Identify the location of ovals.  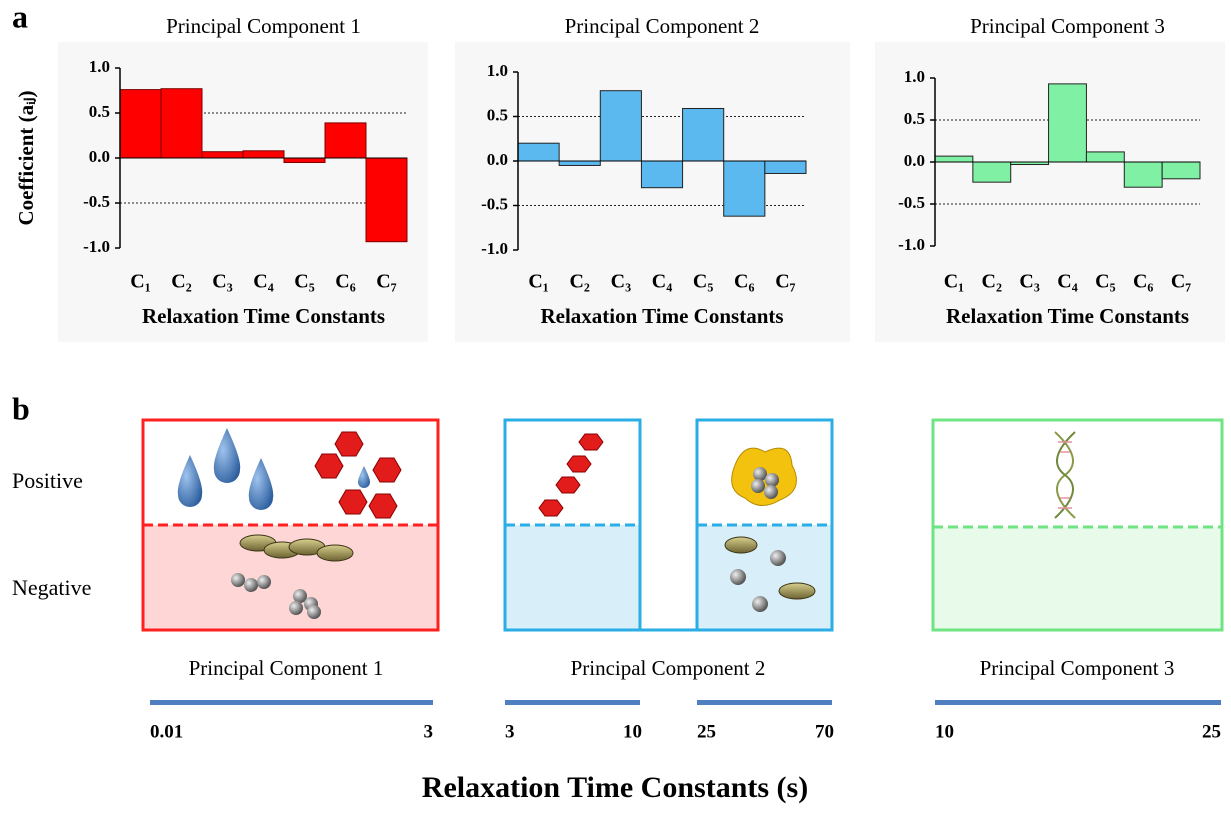
(527, 567).